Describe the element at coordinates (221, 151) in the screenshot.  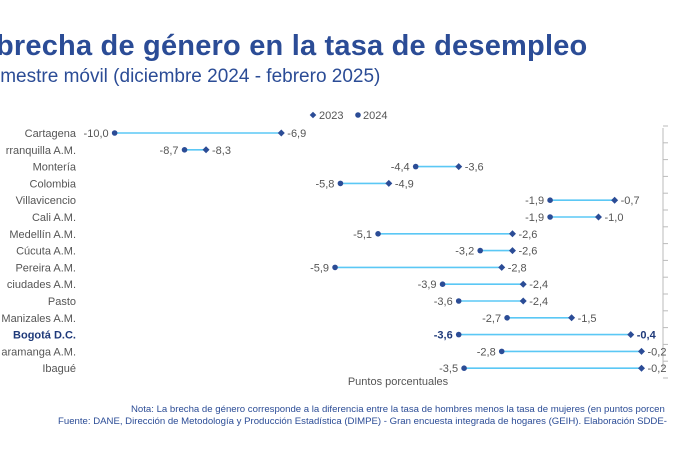
I see `data-label-right: -8,3` at that location.